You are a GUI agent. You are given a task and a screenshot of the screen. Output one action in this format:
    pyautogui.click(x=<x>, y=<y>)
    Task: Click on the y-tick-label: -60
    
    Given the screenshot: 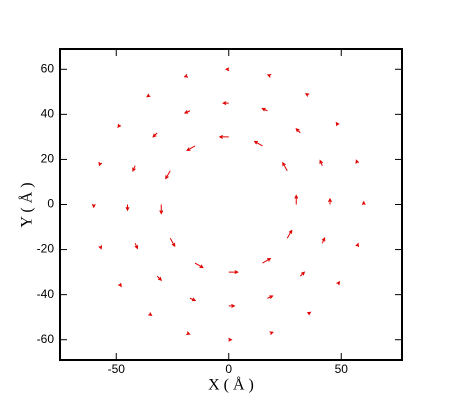 What is the action you would take?
    pyautogui.click(x=46, y=339)
    